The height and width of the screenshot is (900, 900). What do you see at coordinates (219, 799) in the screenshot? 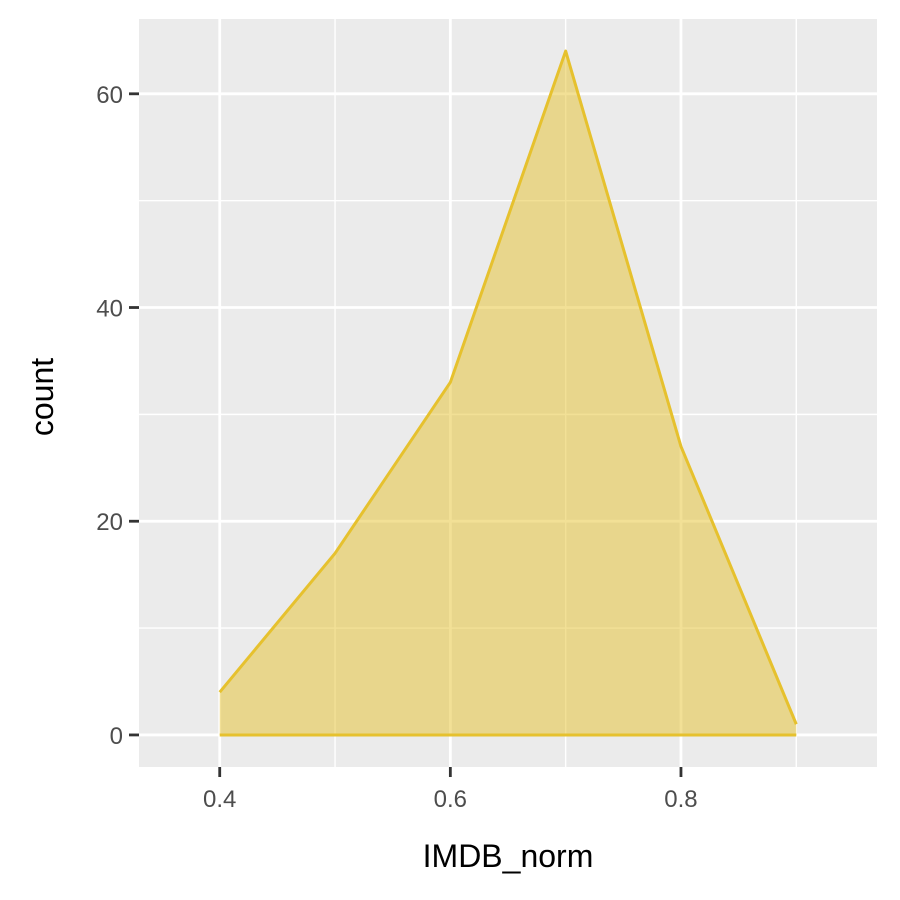
I see `x-tick-label: 0.4` at bounding box center [219, 799].